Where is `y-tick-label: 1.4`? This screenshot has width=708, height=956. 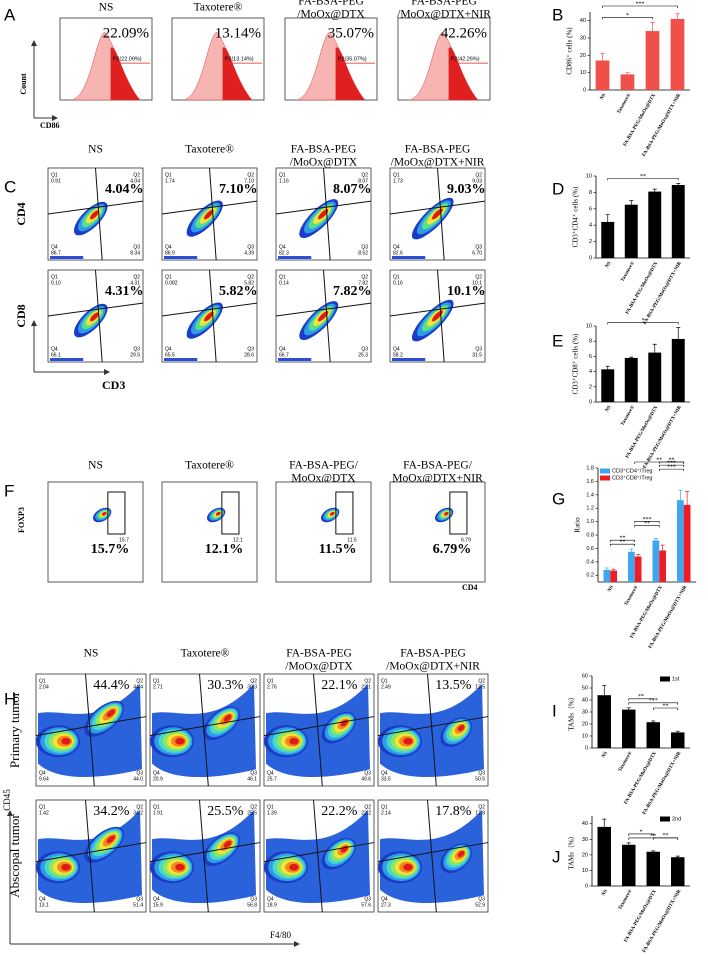 y-tick-label: 1.4 is located at coordinates (590, 495).